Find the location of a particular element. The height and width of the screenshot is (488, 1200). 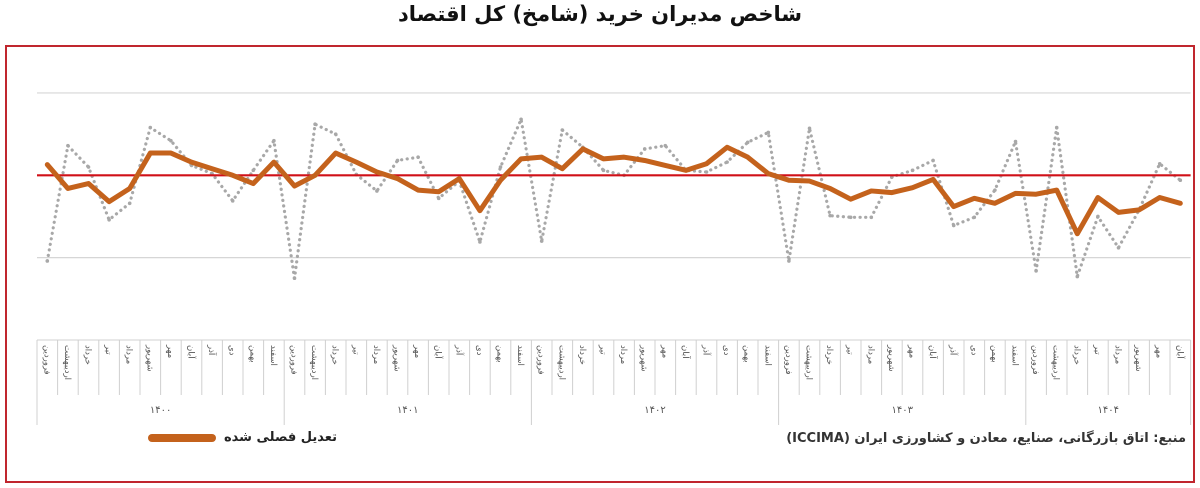

chart-title: شاخص مدیران خرید (شامخ) کل اقتصاد is located at coordinates (600, 14).